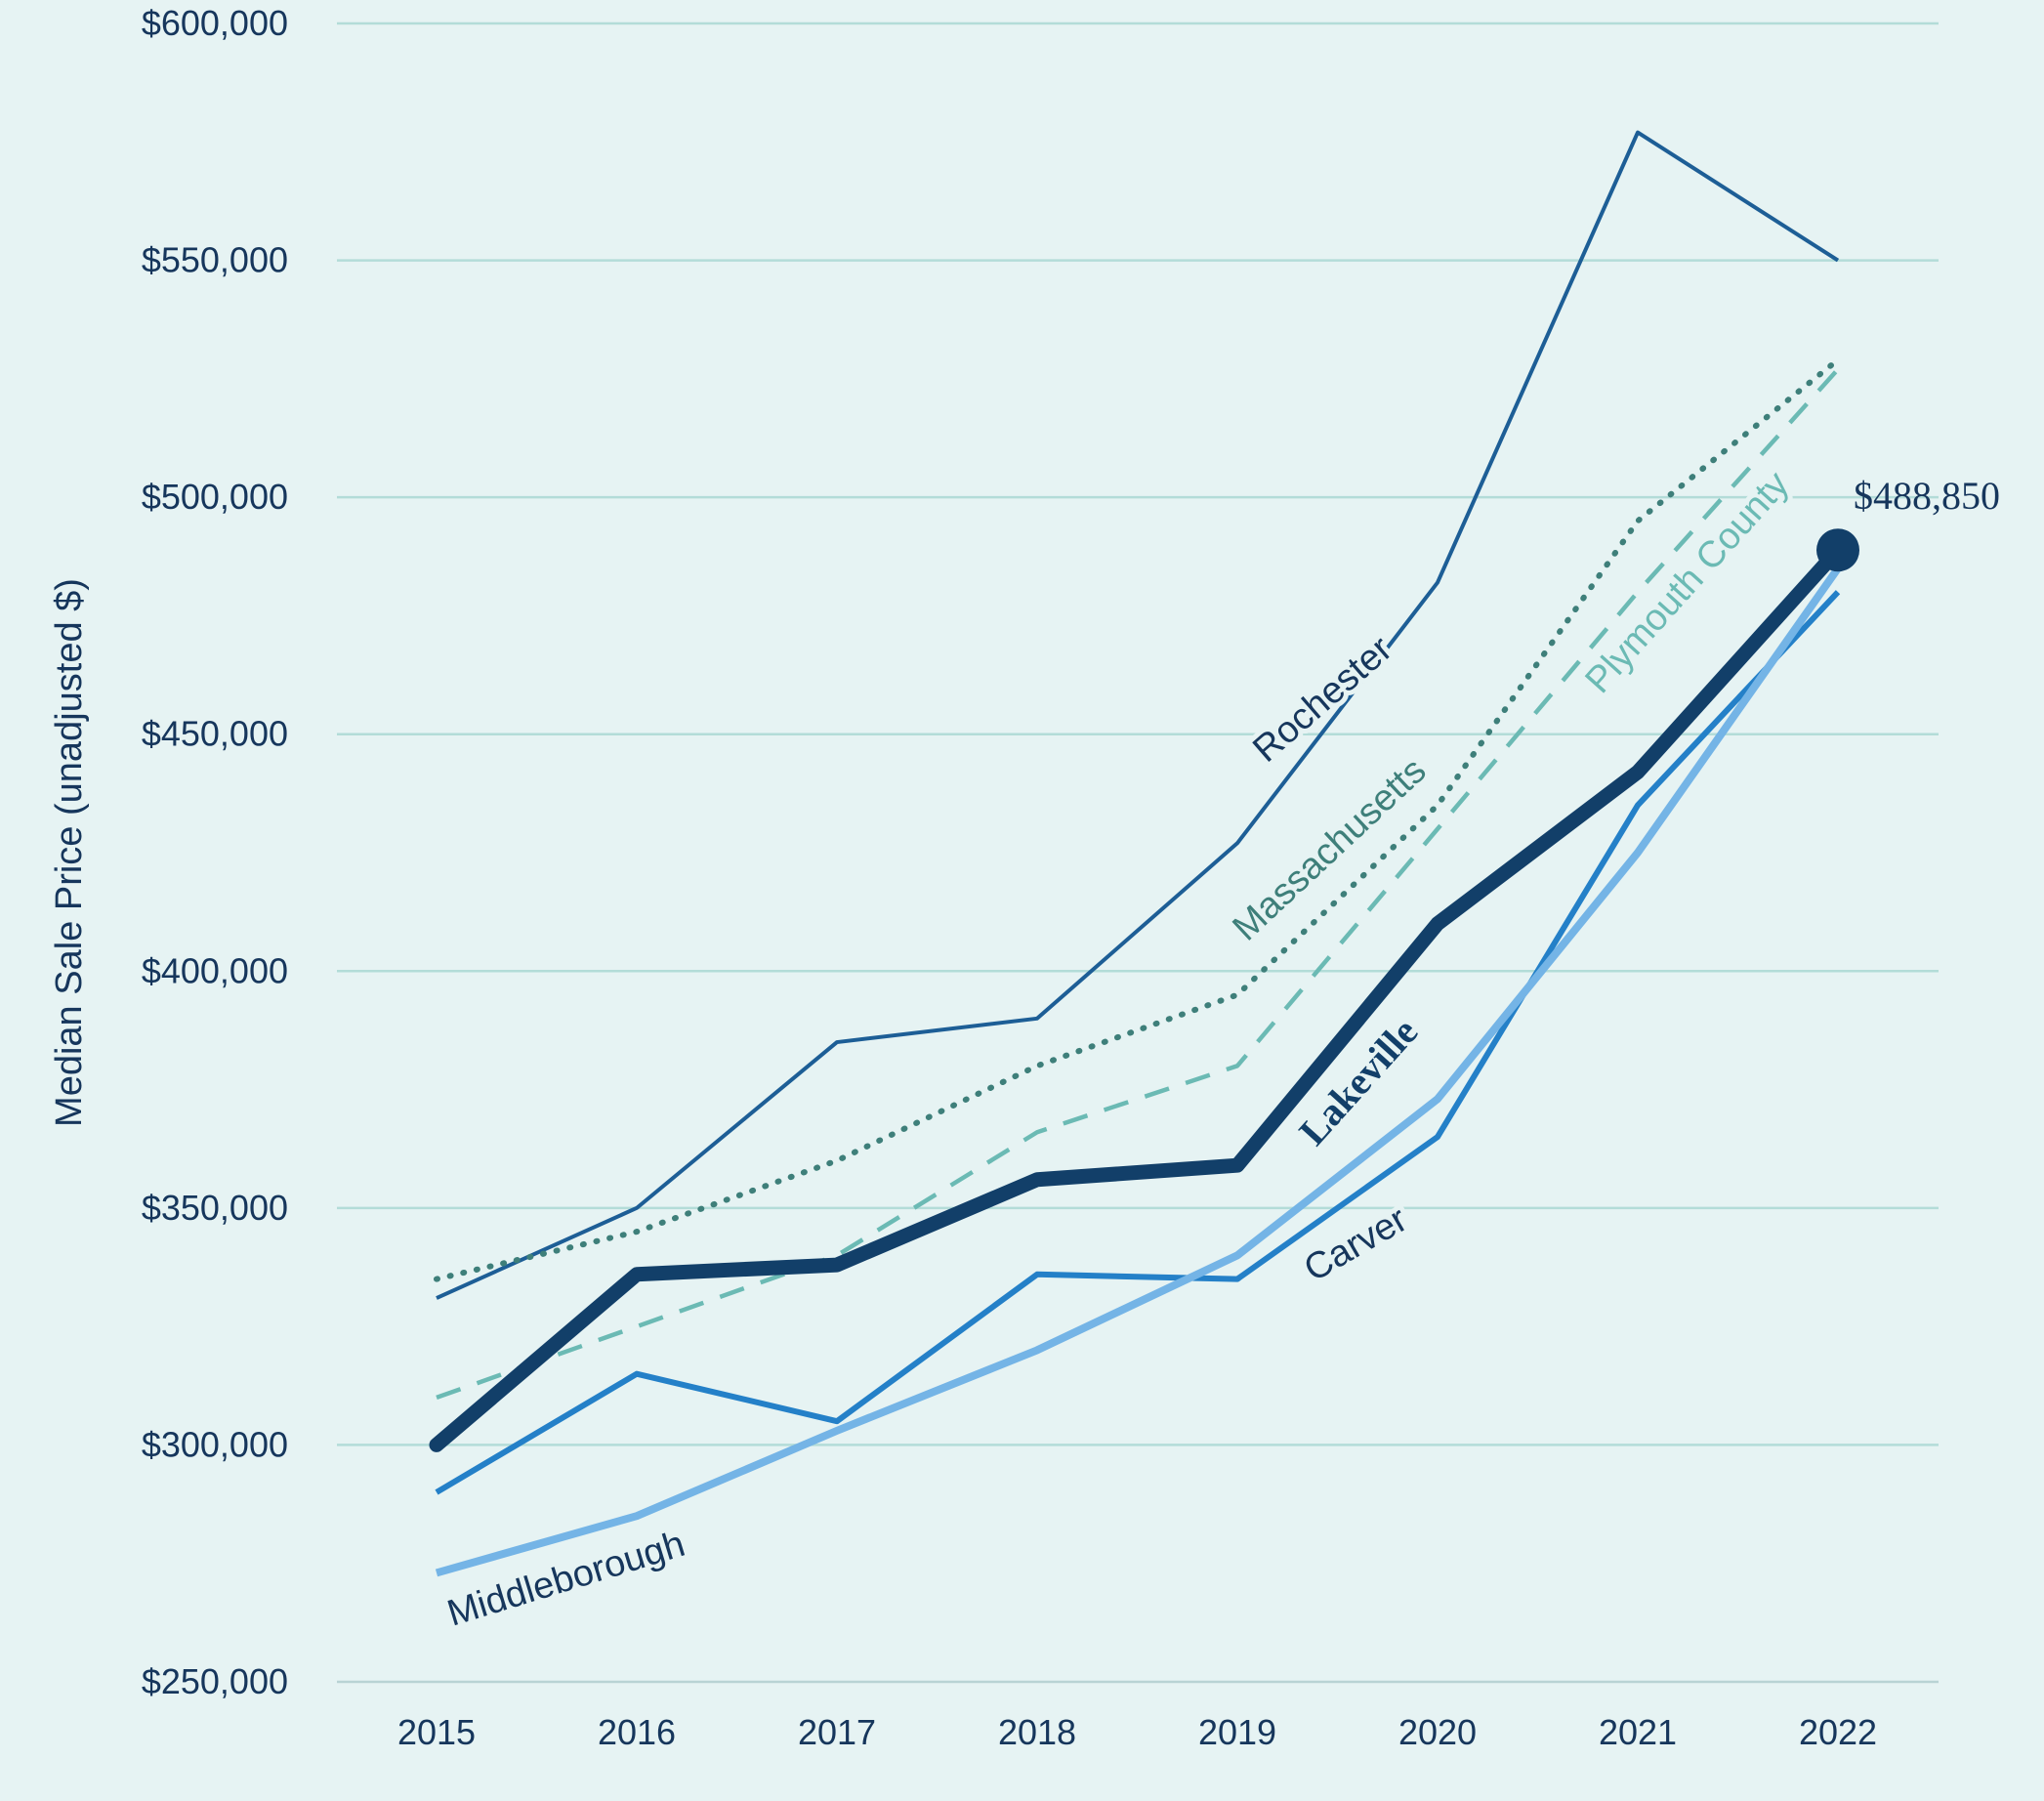 This screenshot has width=2044, height=1801. Describe the element at coordinates (215, 1444) in the screenshot. I see `y-tick-label: $300,000` at that location.